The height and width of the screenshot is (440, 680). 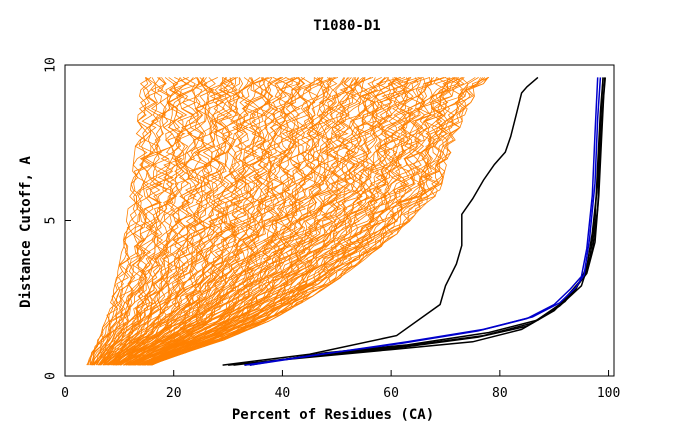 What do you see at coordinates (51, 65) in the screenshot?
I see `y-tick-label: 10` at bounding box center [51, 65].